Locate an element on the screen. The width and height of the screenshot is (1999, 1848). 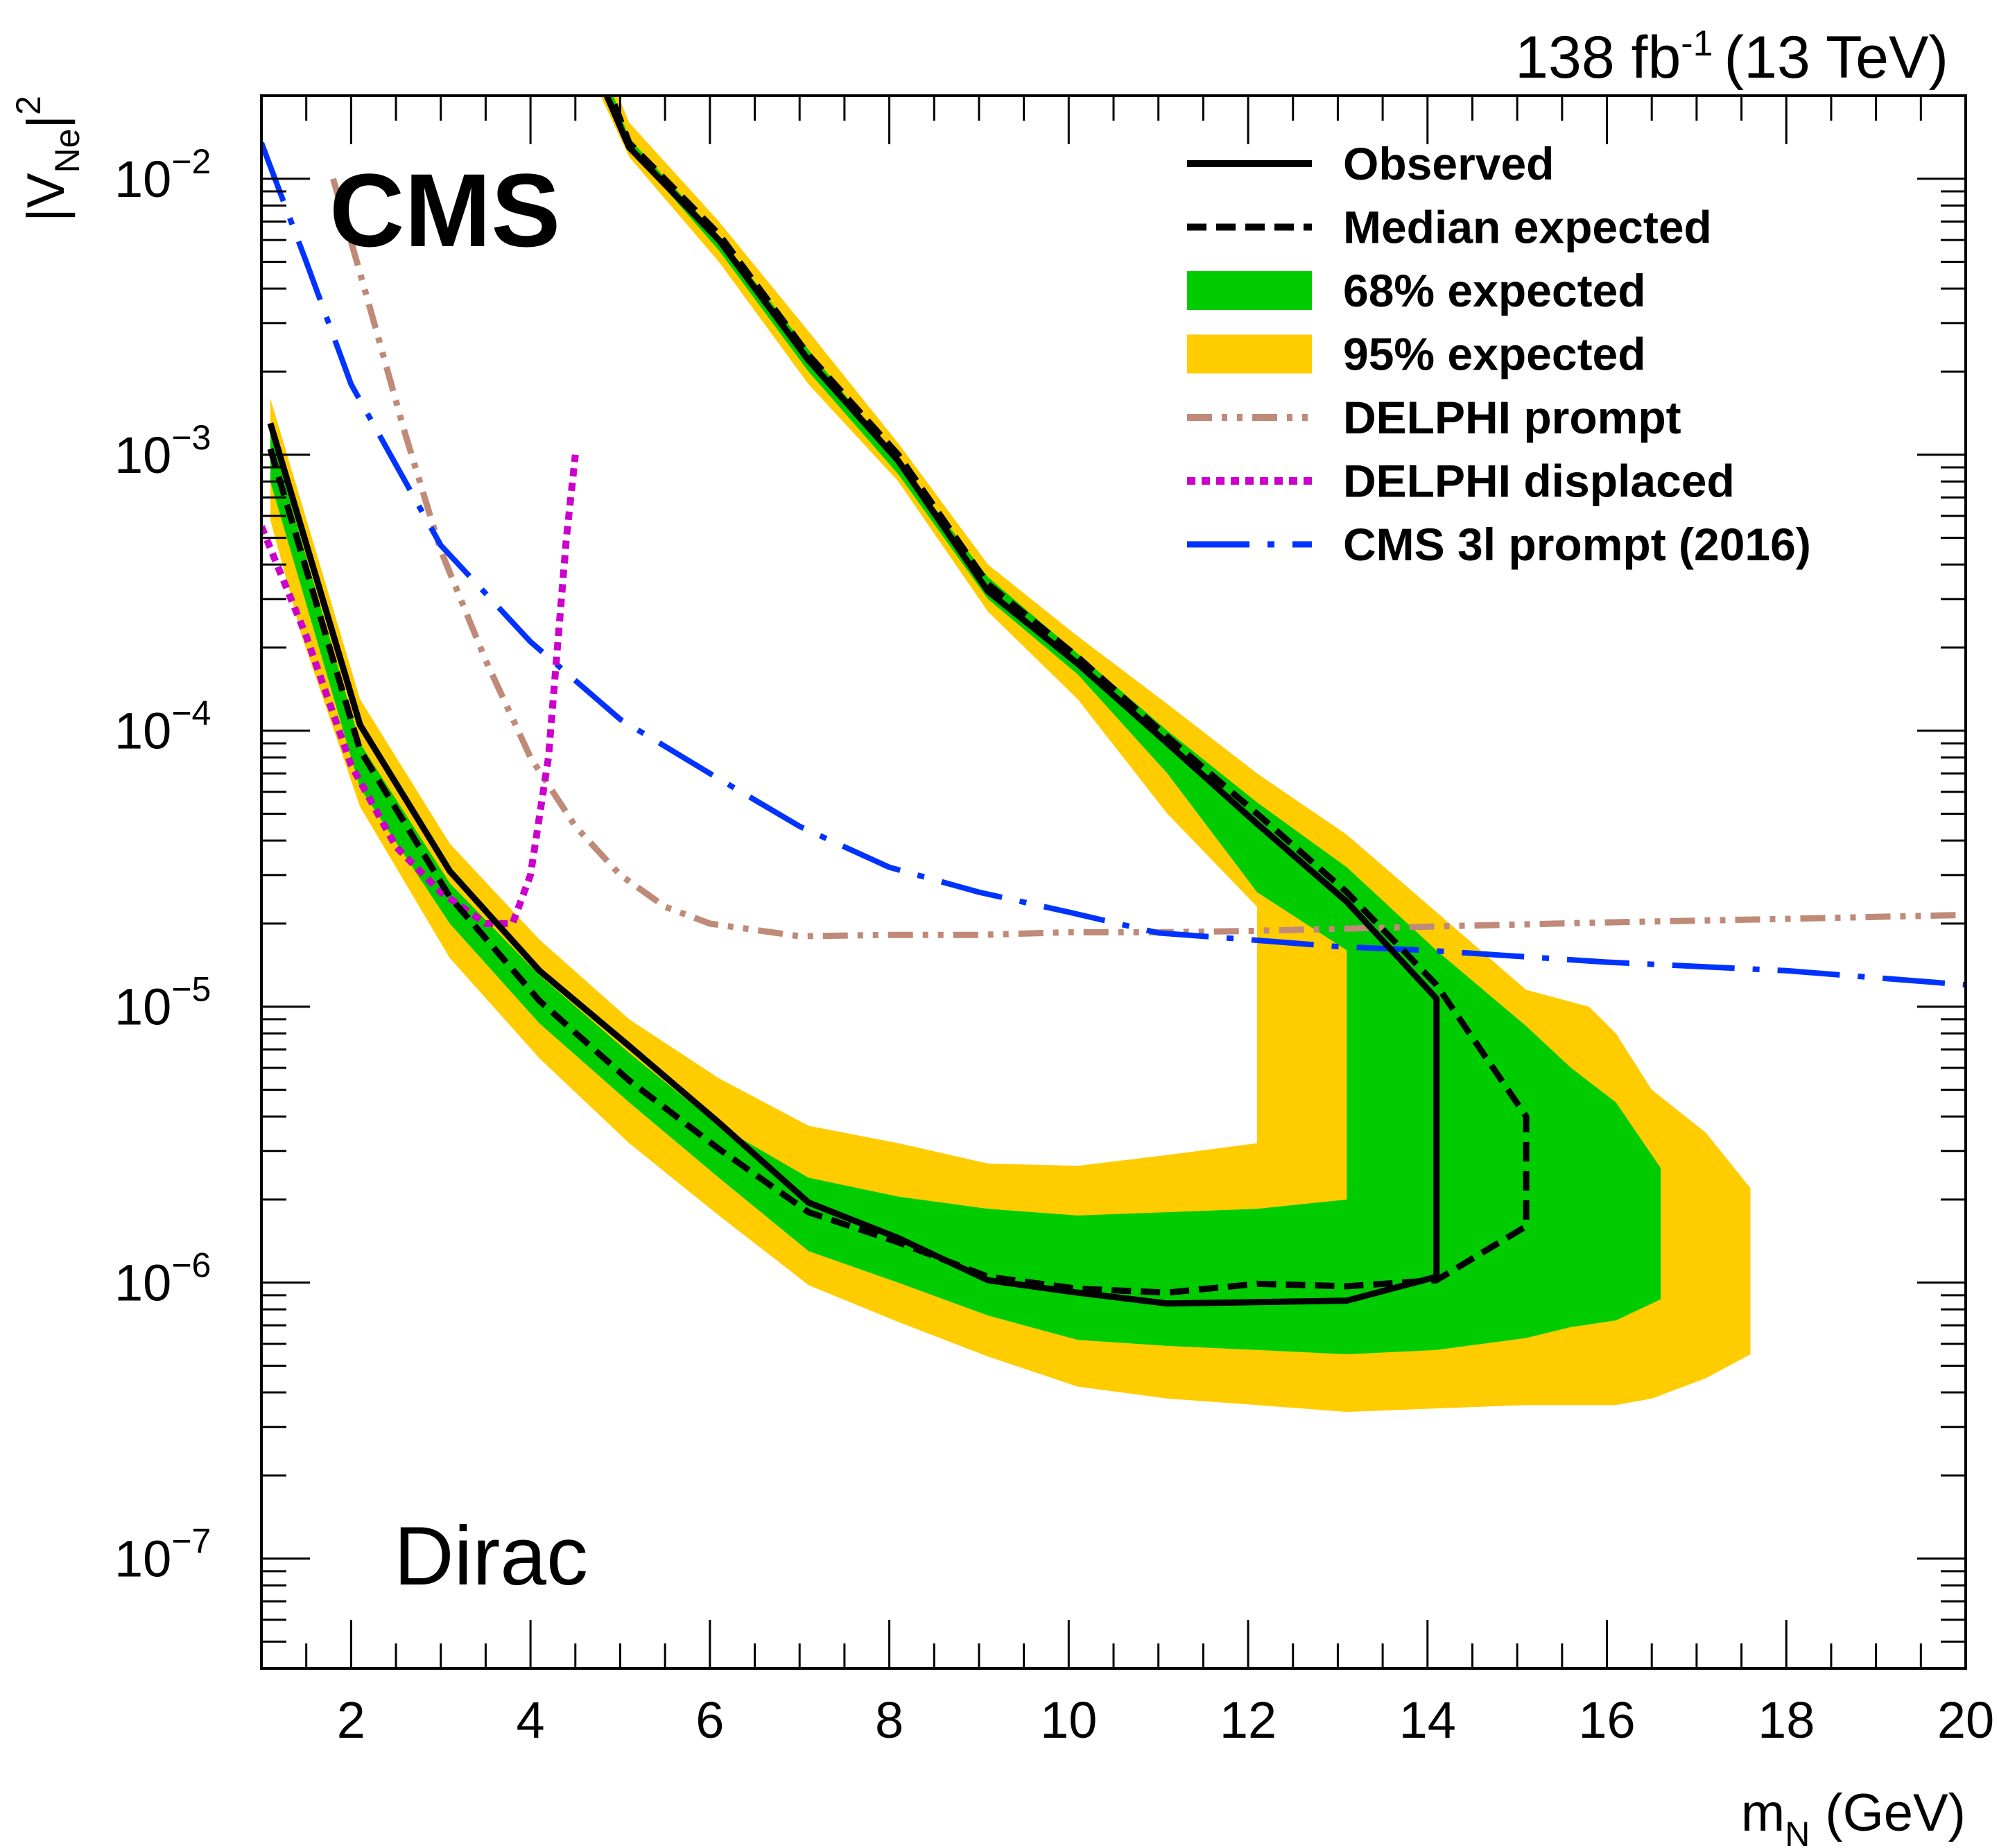
legend-label-cms-3l-prompt-2016: CMS 3l prompt (2016) is located at coordinates (1577, 544).